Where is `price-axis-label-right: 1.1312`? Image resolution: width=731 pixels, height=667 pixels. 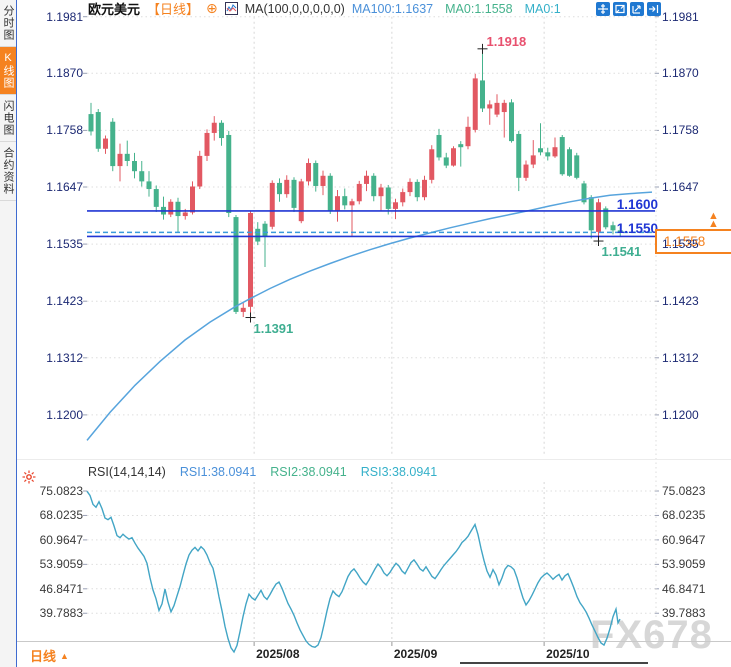 price-axis-label-right: 1.1312 is located at coordinates (680, 357).